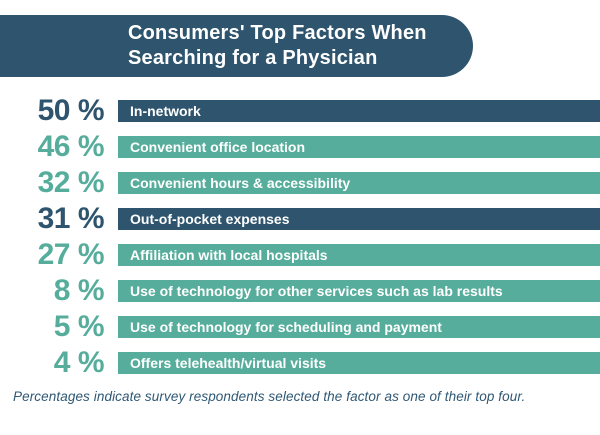 This screenshot has width=600, height=435. What do you see at coordinates (210, 219) in the screenshot?
I see `bar-label: Out-of-pocket expenses` at bounding box center [210, 219].